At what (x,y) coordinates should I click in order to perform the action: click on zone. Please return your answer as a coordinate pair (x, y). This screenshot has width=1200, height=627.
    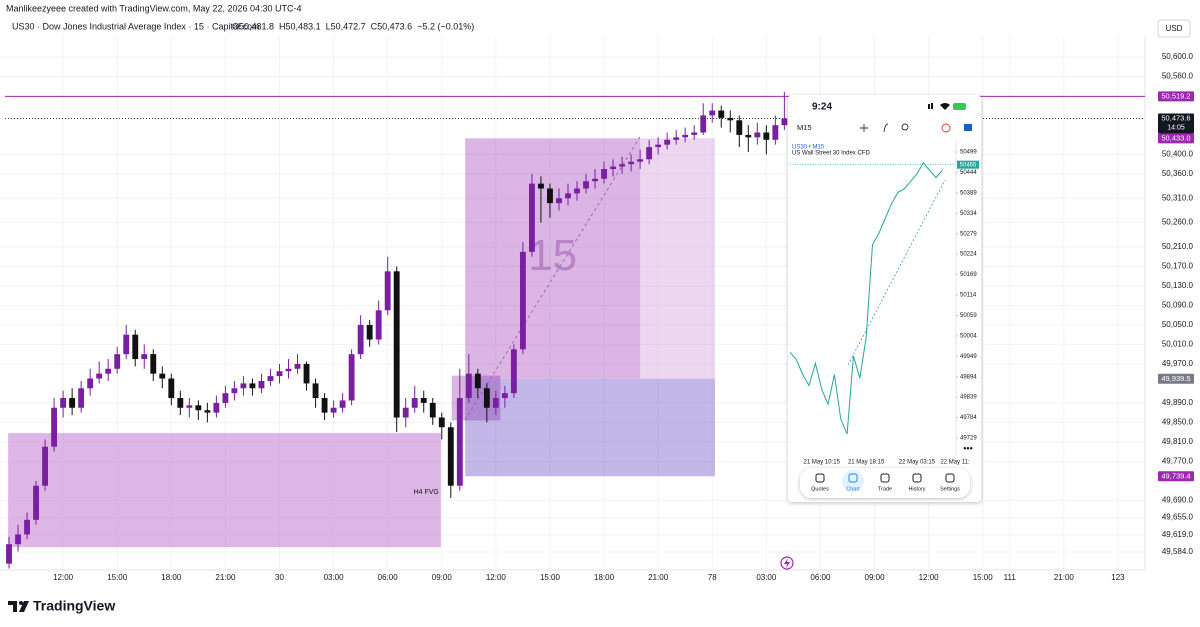
    Looking at the image, I should click on (677, 258).